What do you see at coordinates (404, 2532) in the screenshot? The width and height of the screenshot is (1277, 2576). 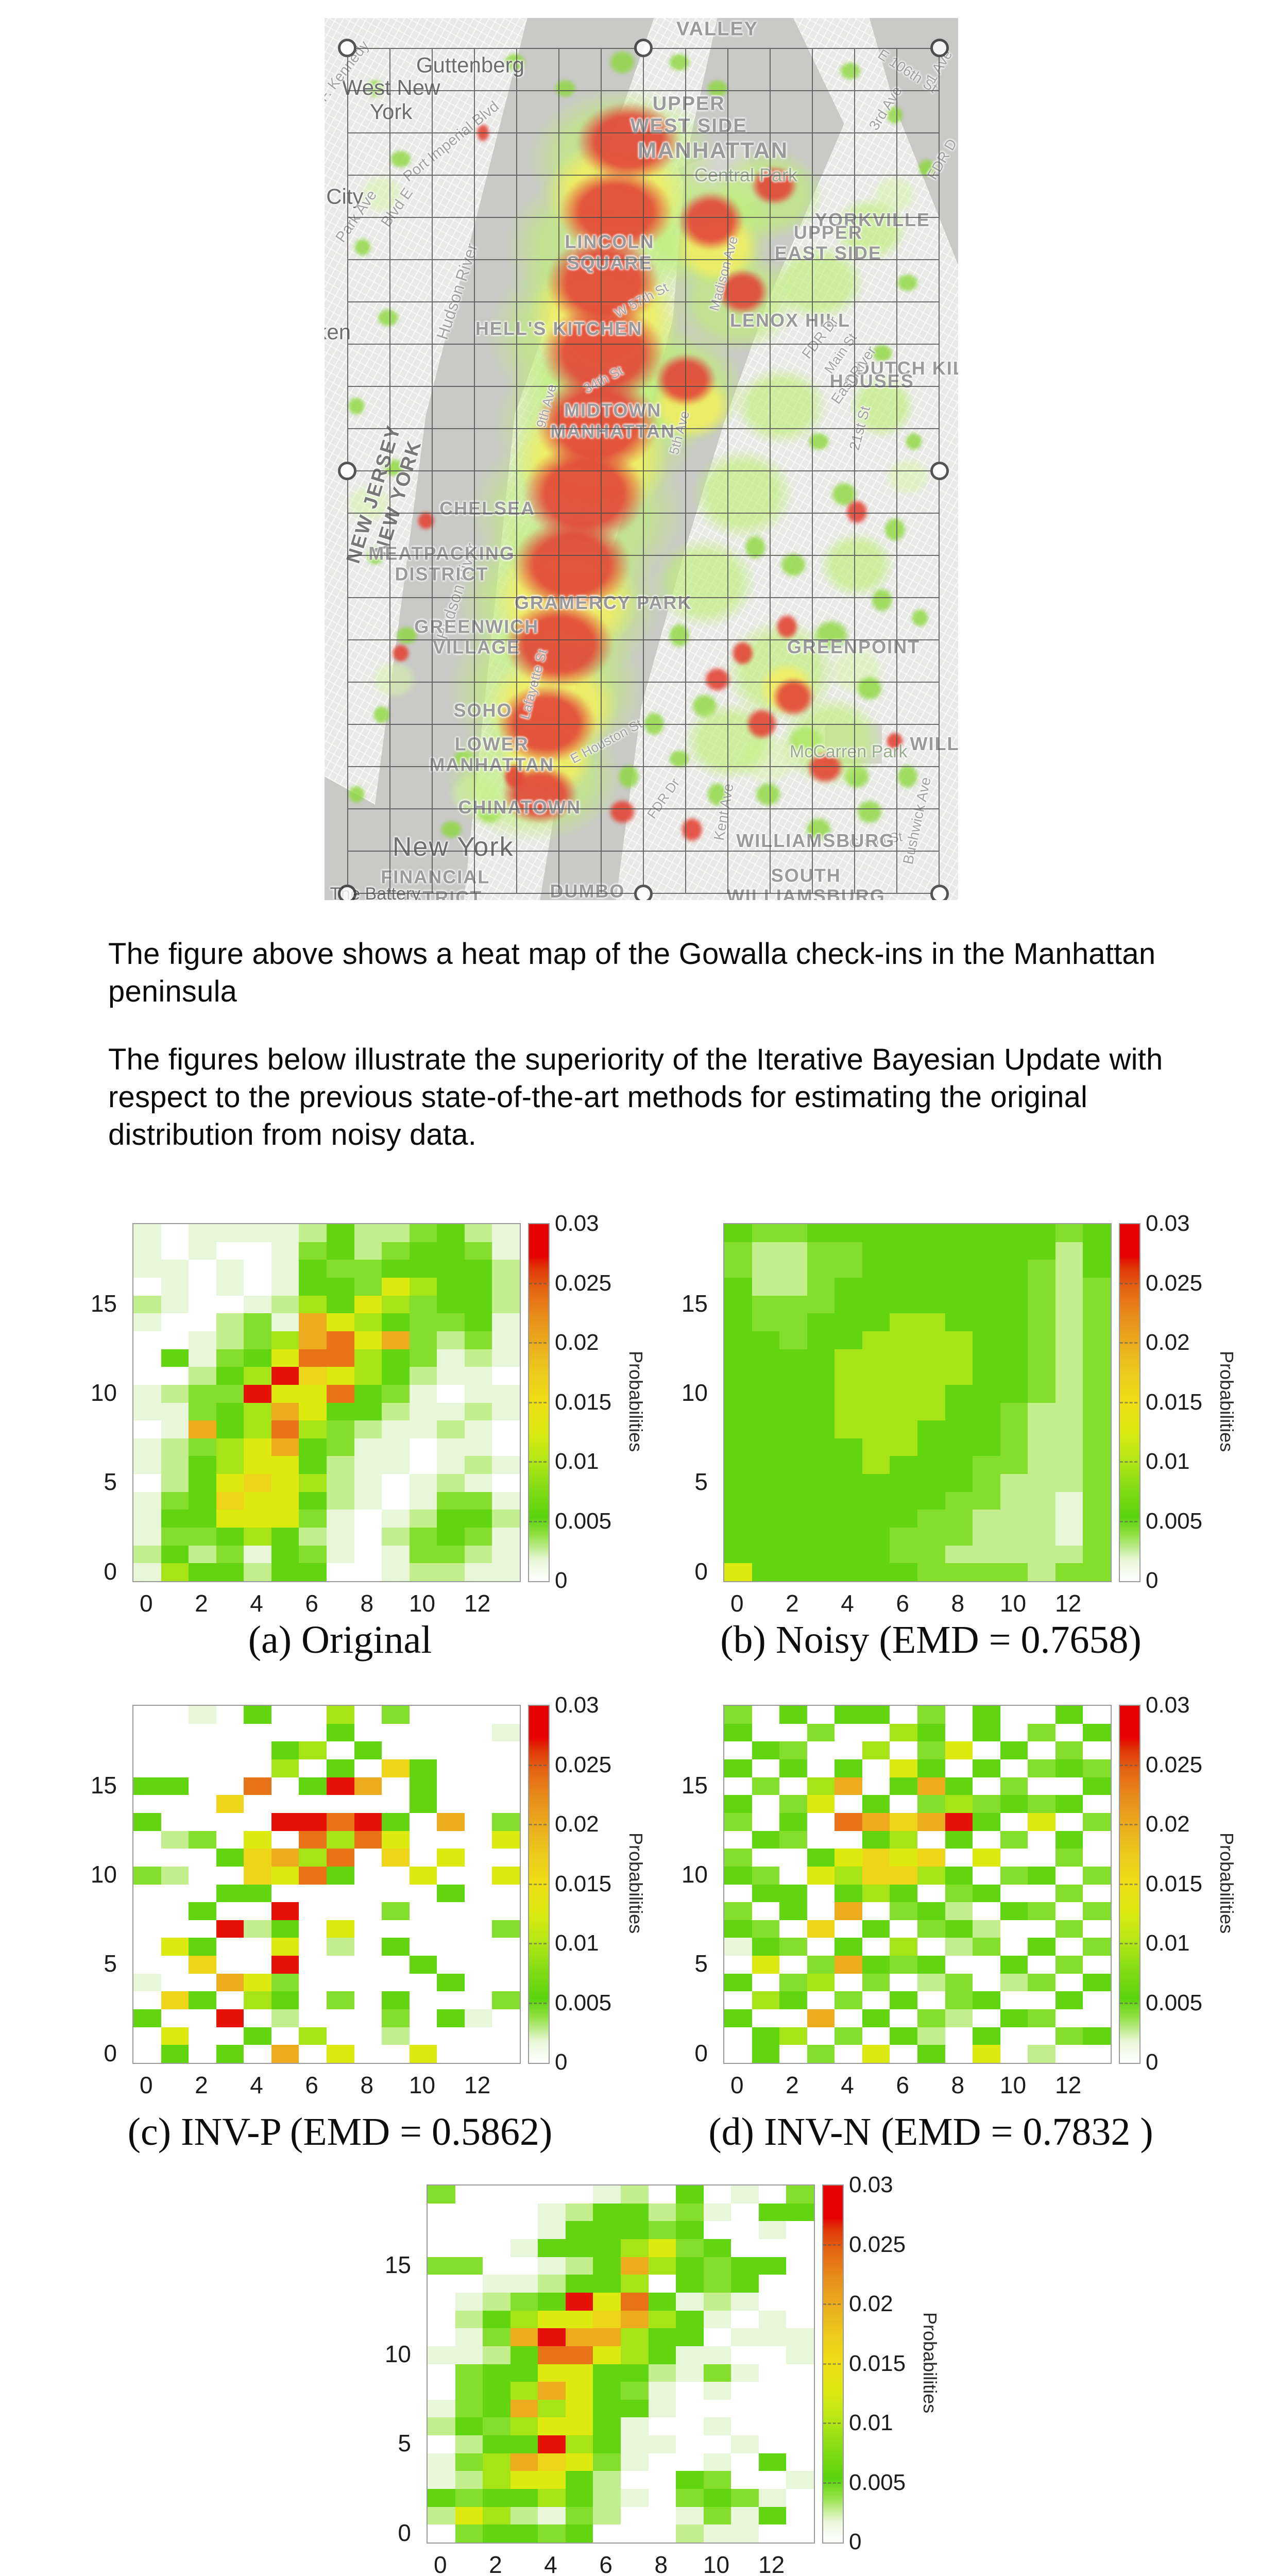 I see `y-tick-label: 0` at bounding box center [404, 2532].